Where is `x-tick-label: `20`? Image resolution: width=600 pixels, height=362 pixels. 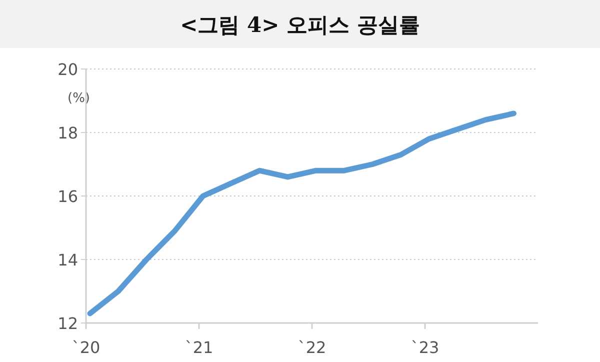
x-tick-label: `20 is located at coordinates (86, 347).